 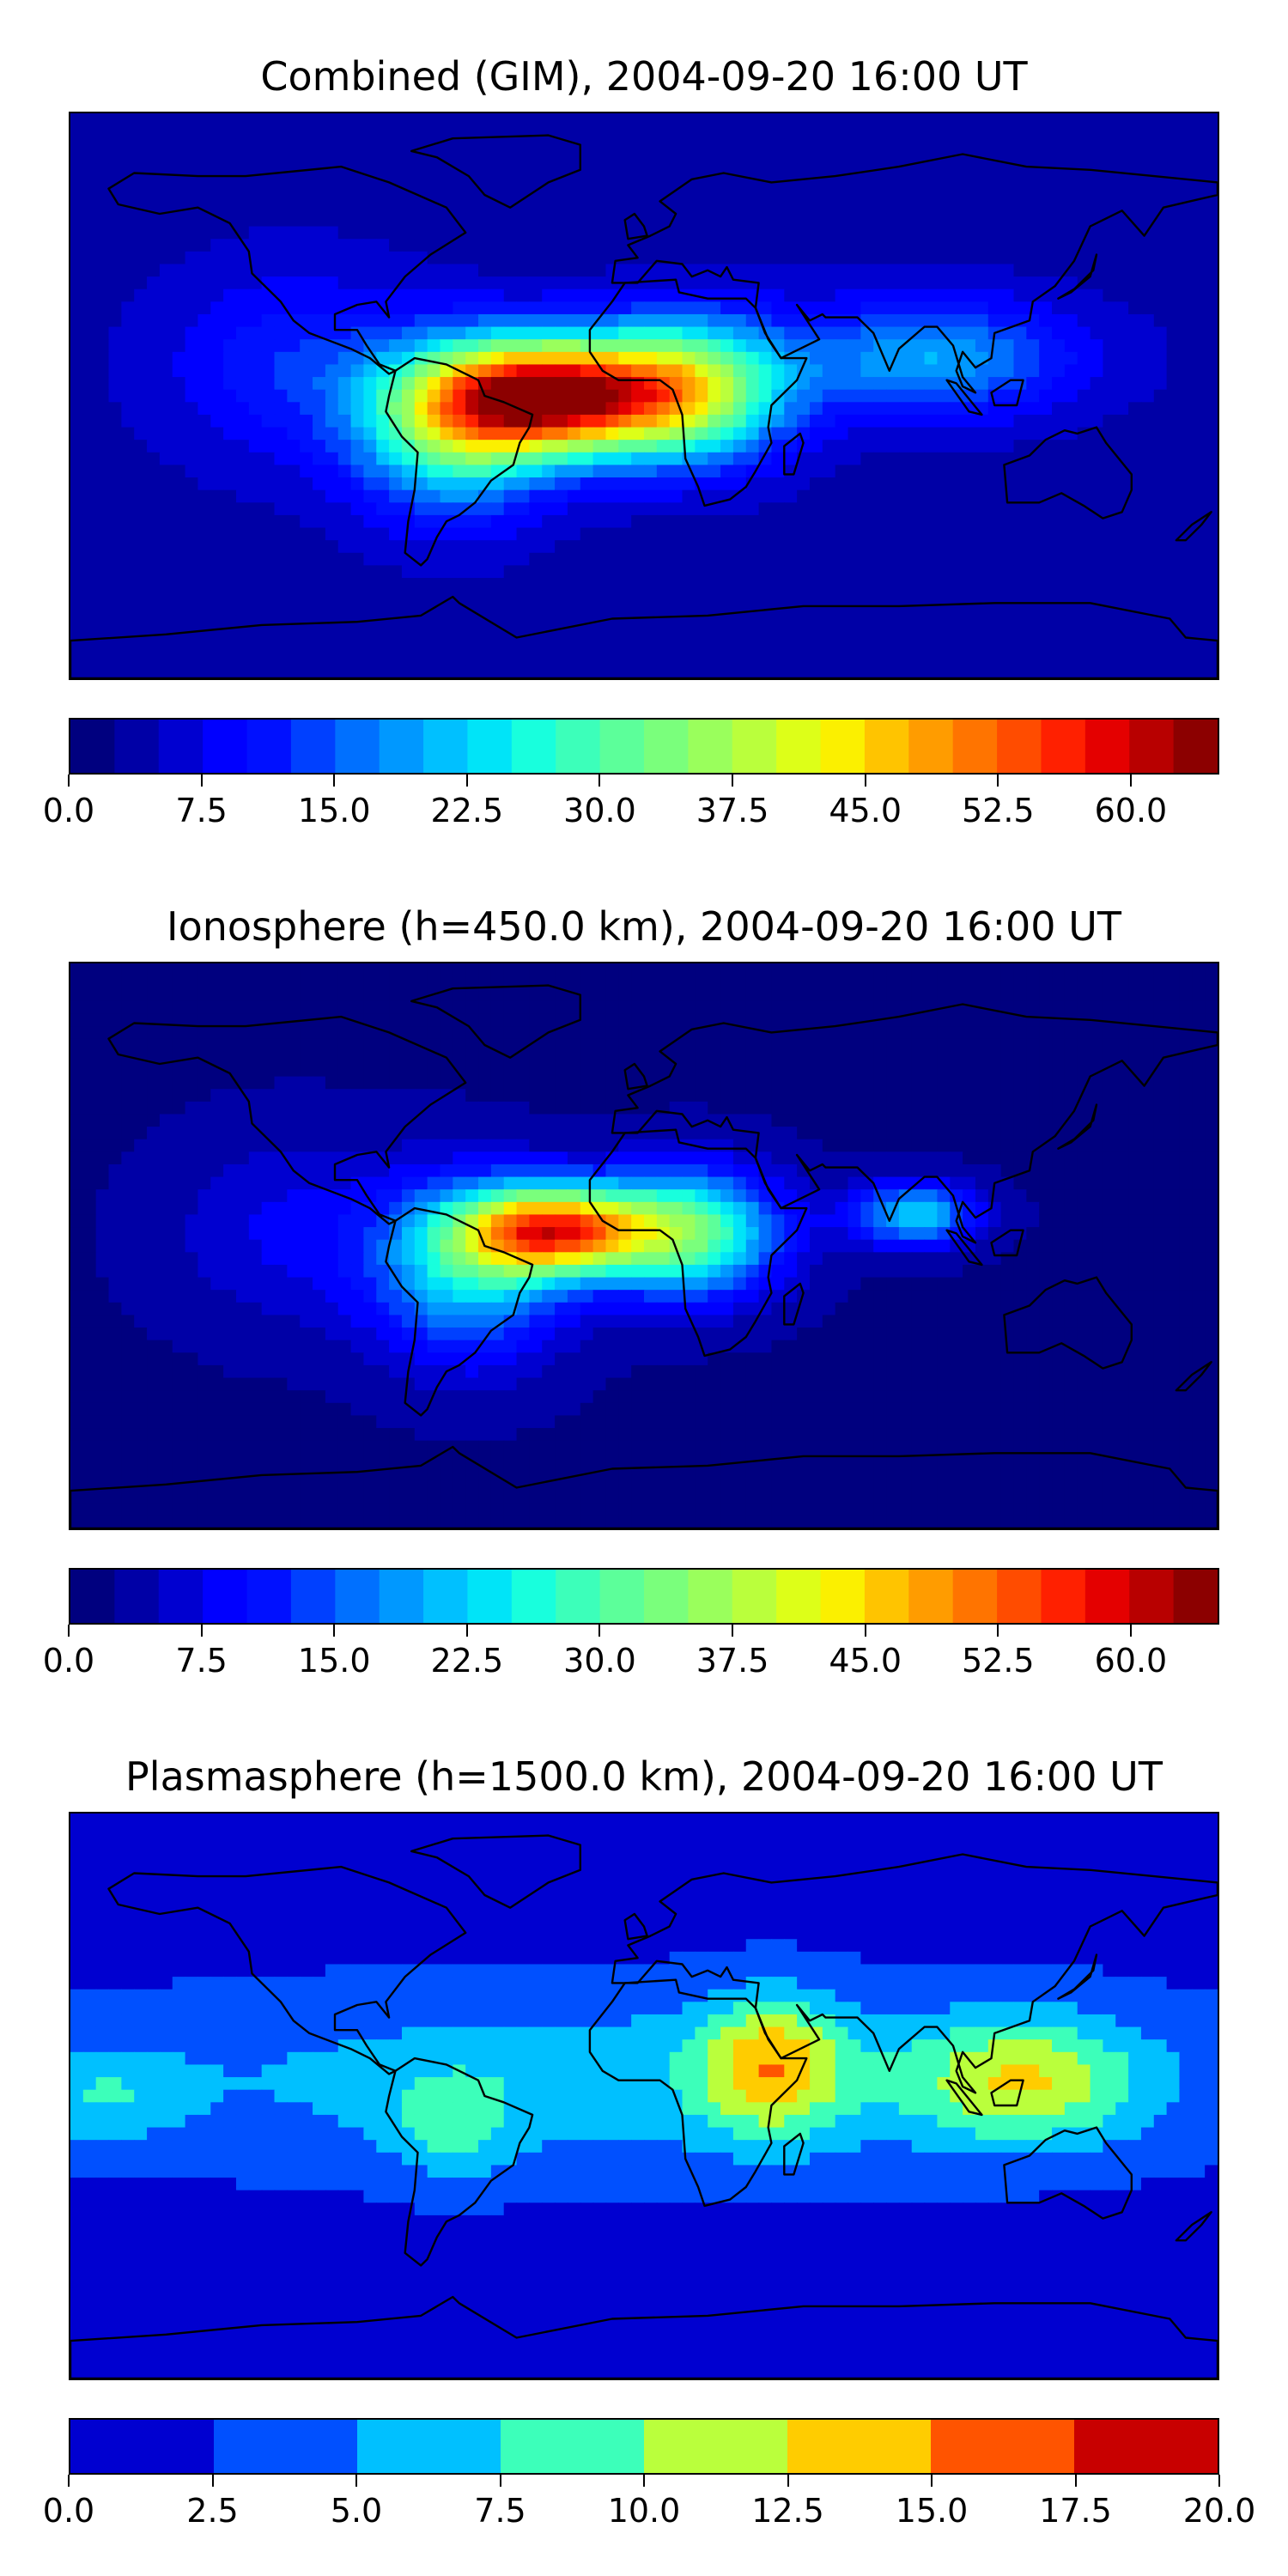 I want to click on coastline-great-britain, so click(x=636, y=226).